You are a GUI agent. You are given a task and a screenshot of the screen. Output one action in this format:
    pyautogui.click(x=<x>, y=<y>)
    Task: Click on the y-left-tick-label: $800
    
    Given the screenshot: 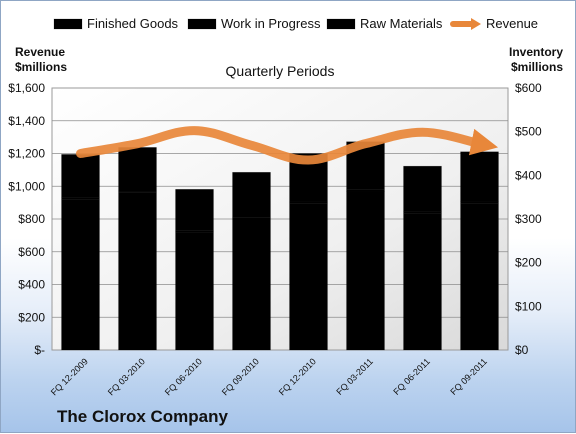 What is the action you would take?
    pyautogui.click(x=31, y=219)
    